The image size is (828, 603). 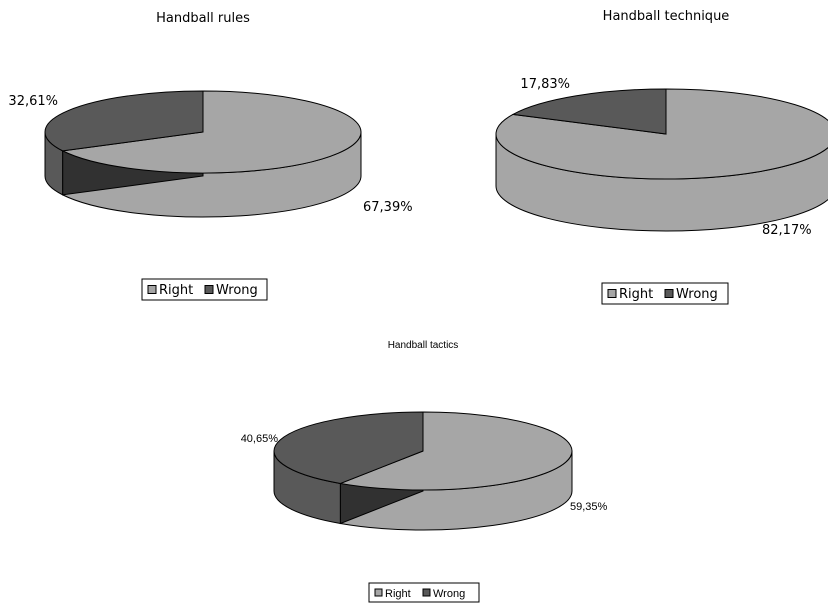 I want to click on pie-2-title: Handball technique, so click(x=666, y=16).